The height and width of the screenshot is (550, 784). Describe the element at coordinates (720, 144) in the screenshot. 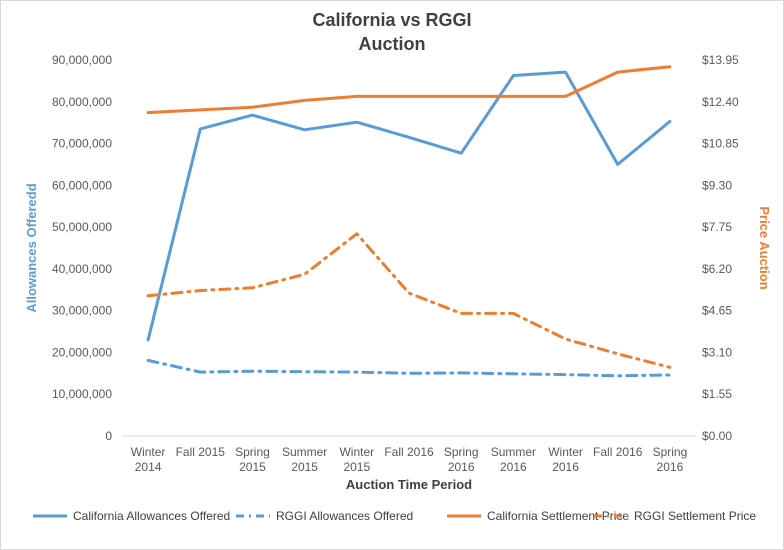

I see `y-right-tick-label: $10.85` at that location.